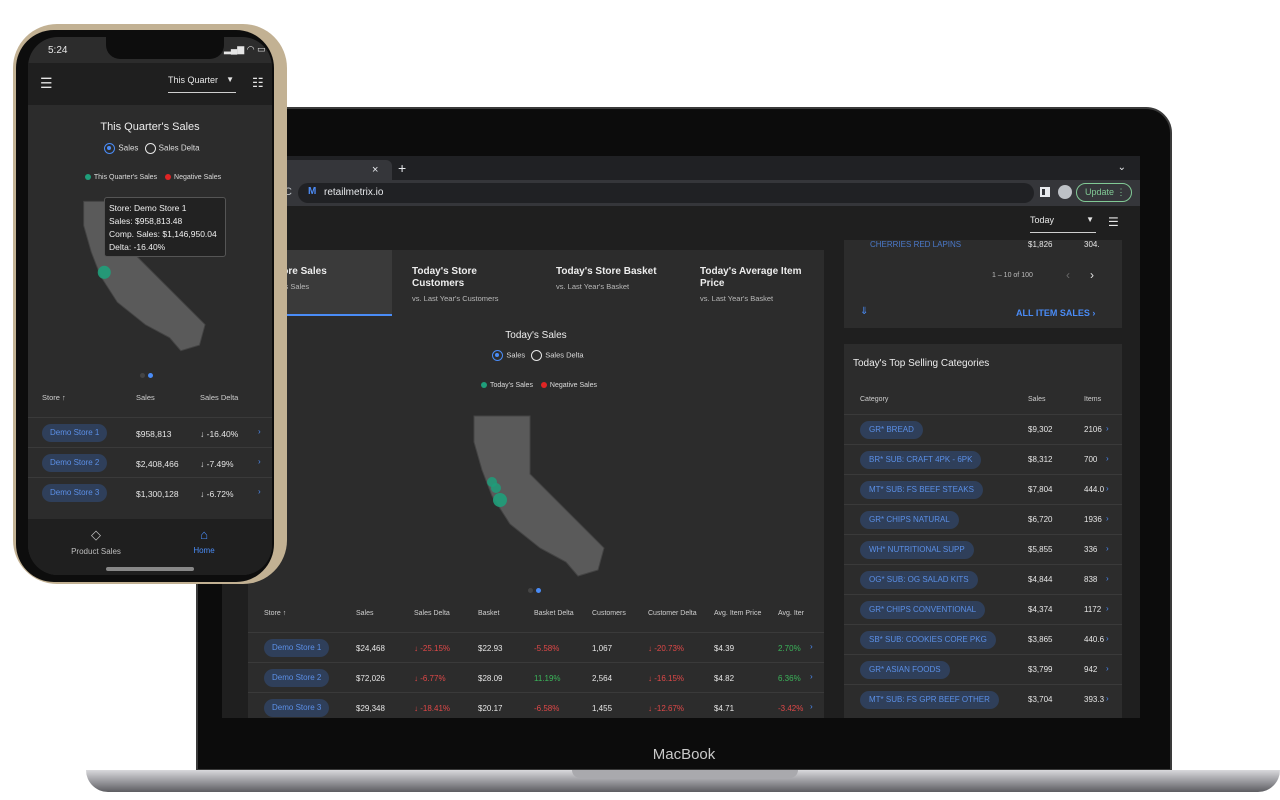 The width and height of the screenshot is (1280, 800). Describe the element at coordinates (150, 462) in the screenshot. I see `table-row: Demo Store 2 $2,408,466 ↓ -7.49% ›` at that location.